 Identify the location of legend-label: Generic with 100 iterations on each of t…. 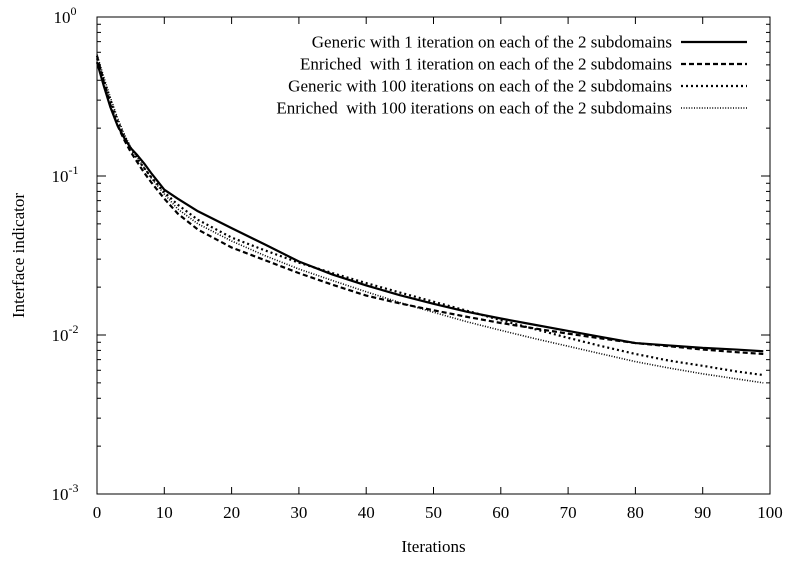
(480, 86).